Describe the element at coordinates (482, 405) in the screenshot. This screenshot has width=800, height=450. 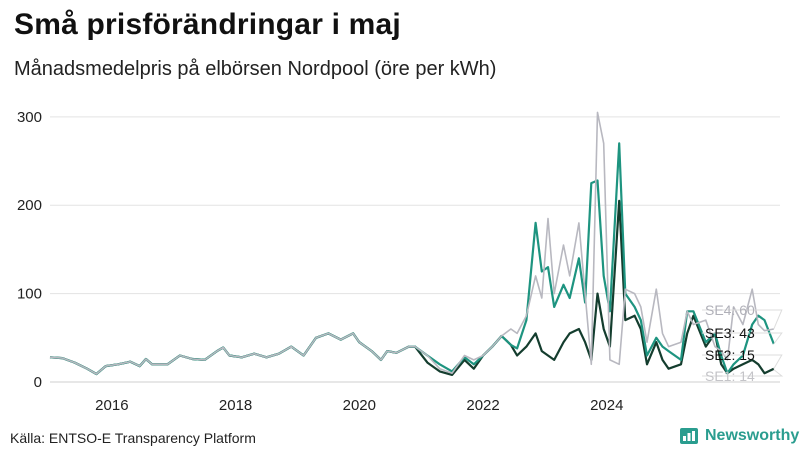
I see `x-tick-label: 2022` at that location.